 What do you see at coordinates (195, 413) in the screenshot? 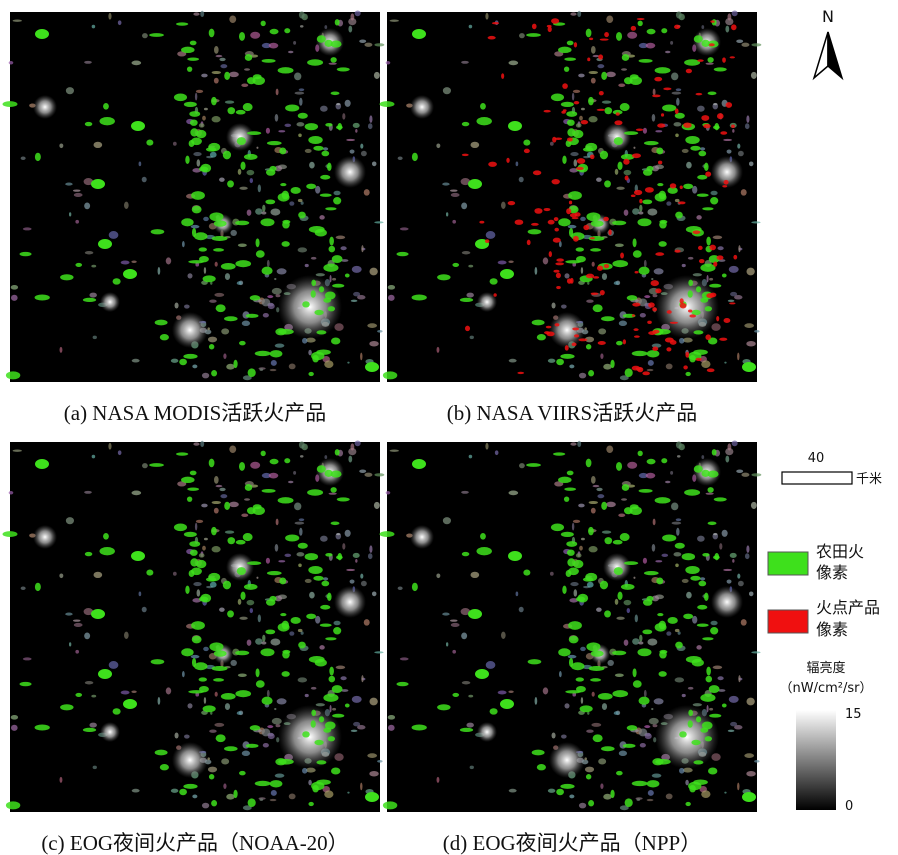
I see `panel-caption: (a) NASA MODIS活跃火产品` at bounding box center [195, 413].